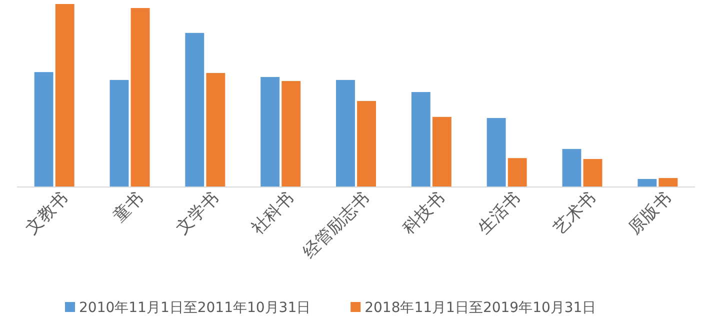 The width and height of the screenshot is (707, 331). I want to click on x-tick-label: 文教书, so click(47, 213).